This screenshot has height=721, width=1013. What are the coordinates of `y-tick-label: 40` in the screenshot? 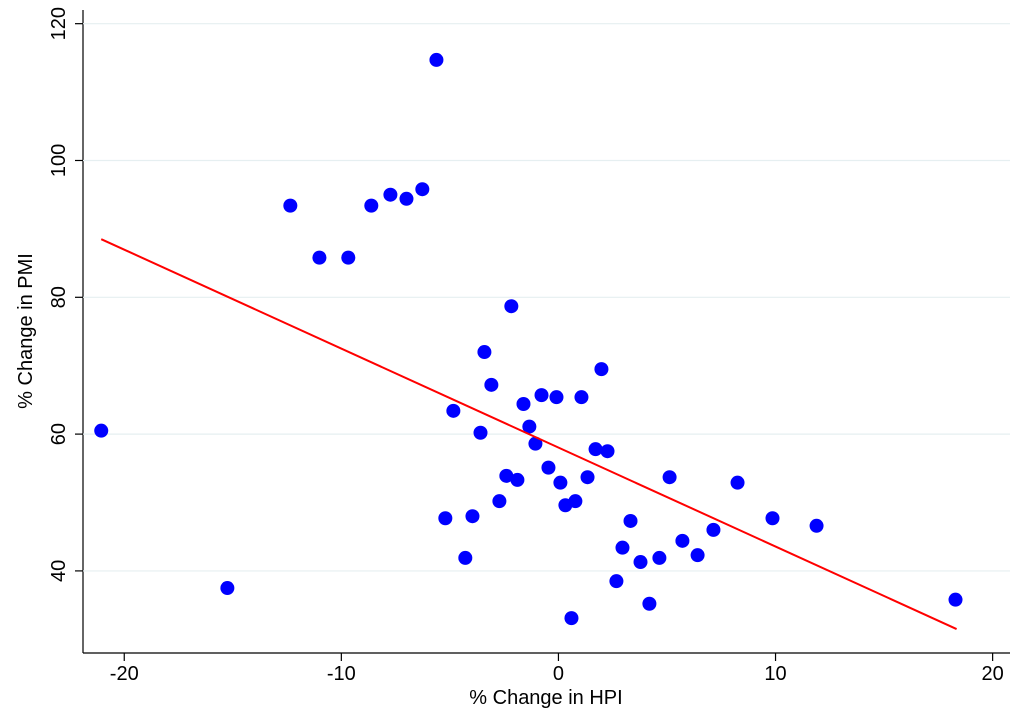 It's located at (59, 571).